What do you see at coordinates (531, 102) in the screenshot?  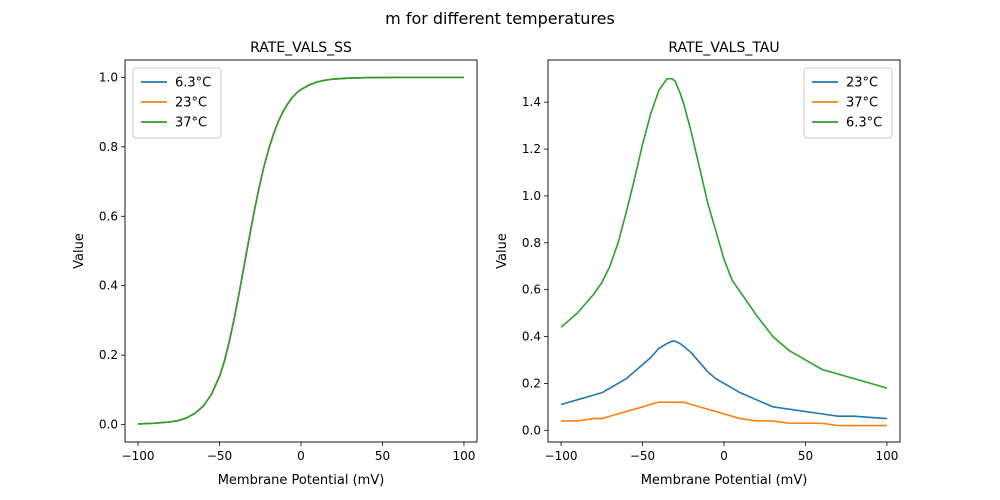 I see `y-tick-label: 1.4` at bounding box center [531, 102].